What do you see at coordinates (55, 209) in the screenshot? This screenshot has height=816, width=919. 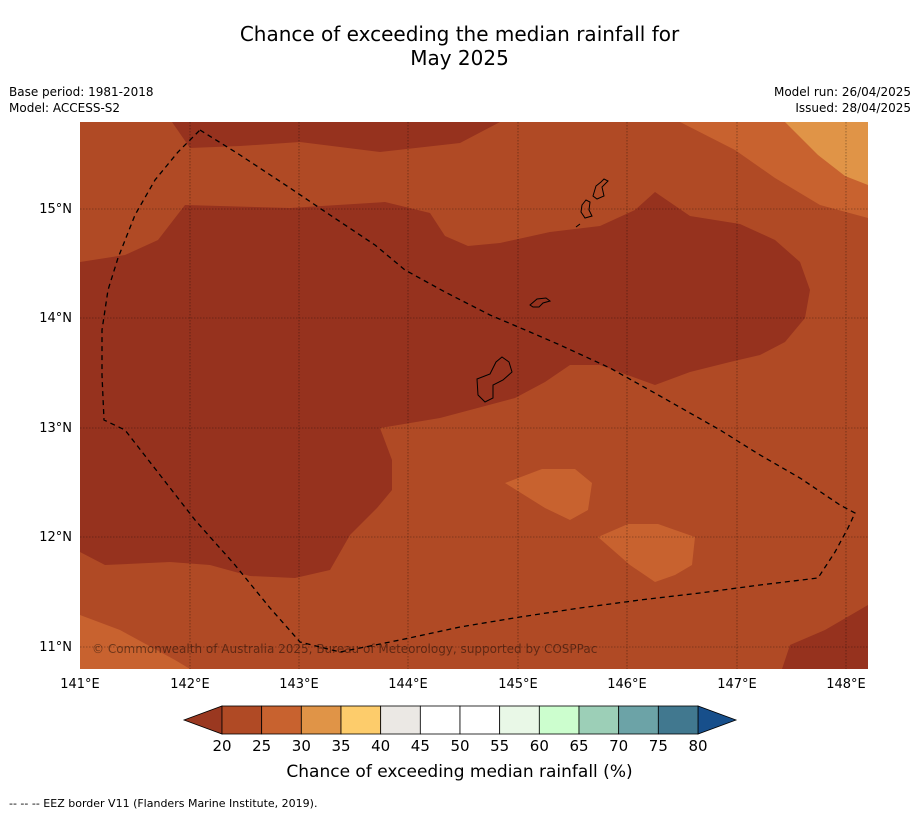 I see `lat-label-0: 15°N` at bounding box center [55, 209].